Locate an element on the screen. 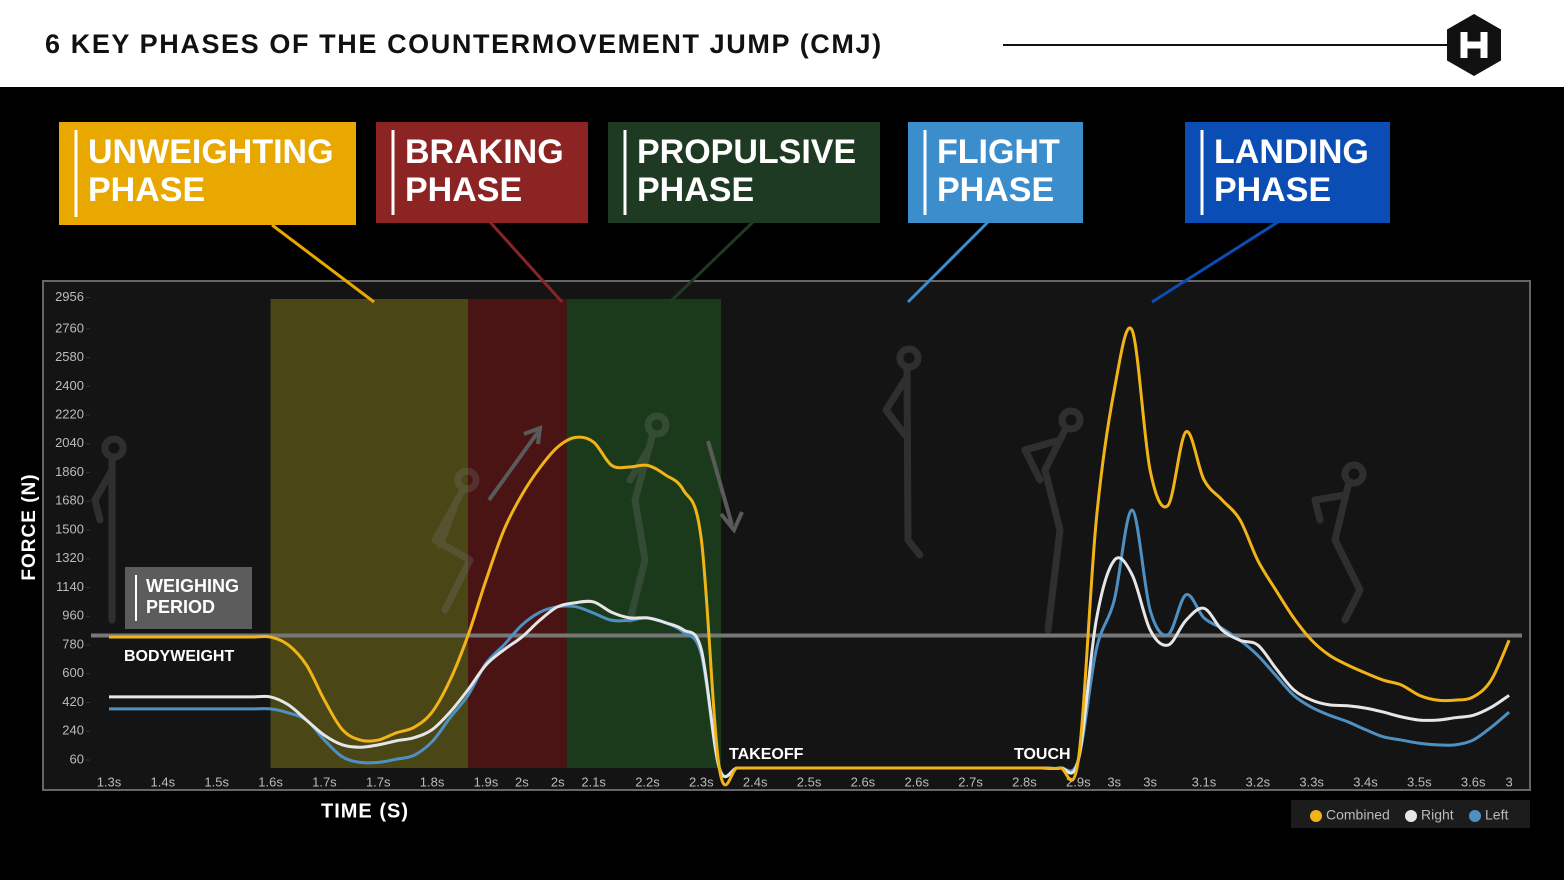  y-tick-label: 1500 is located at coordinates (69, 528).